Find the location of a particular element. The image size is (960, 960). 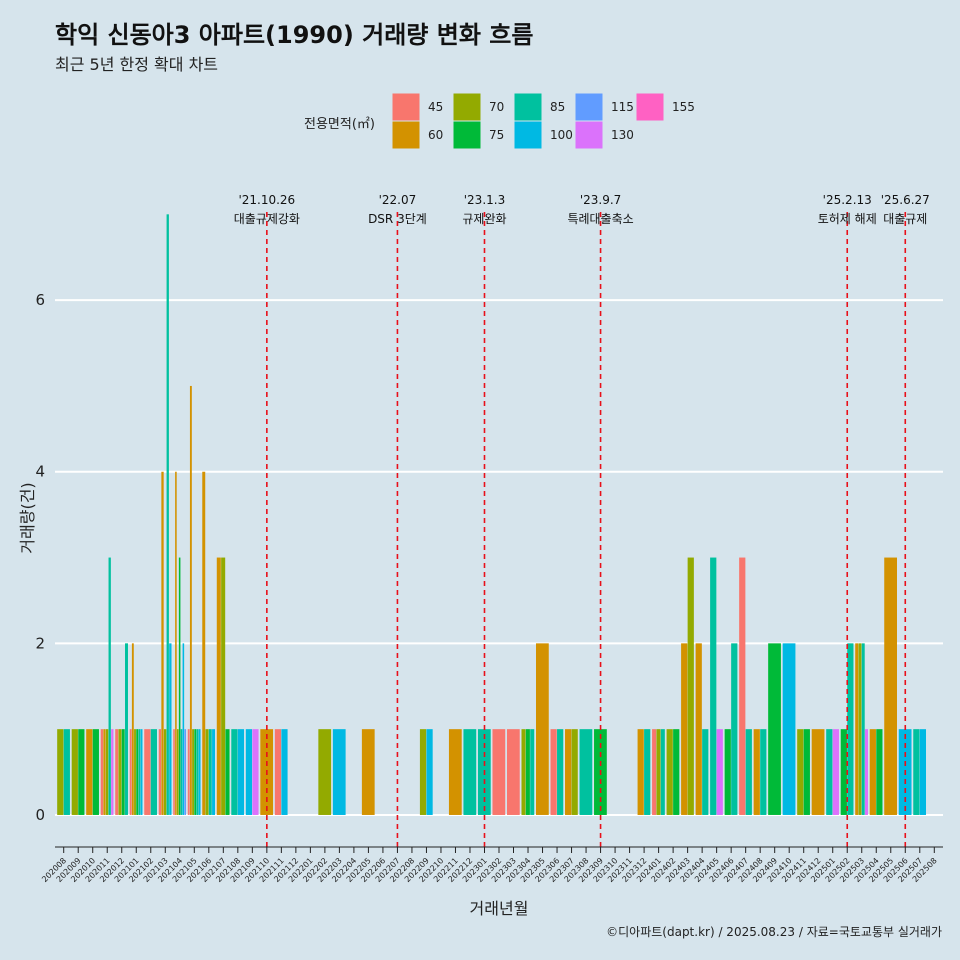

event-label: 토허제 해제 is located at coordinates (847, 219).